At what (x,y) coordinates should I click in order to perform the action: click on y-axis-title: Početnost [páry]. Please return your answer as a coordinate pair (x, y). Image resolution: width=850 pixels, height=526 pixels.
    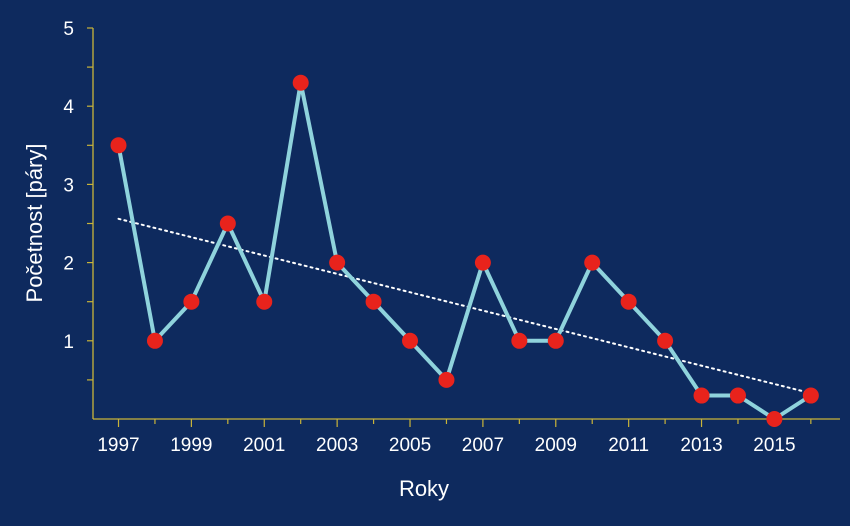
    Looking at the image, I should click on (34, 223).